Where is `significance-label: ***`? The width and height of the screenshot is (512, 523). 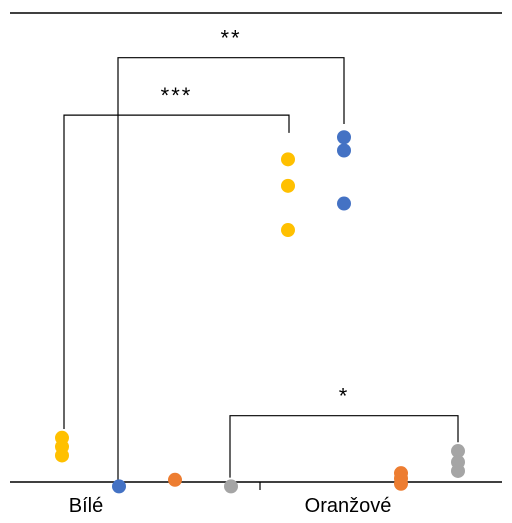
significance-label: *** is located at coordinates (177, 95).